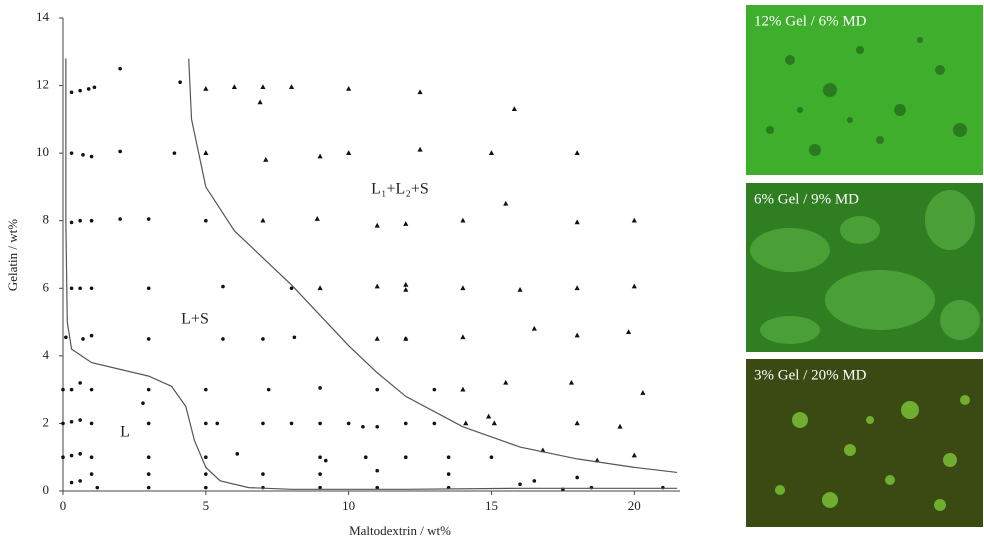  I want to click on x-tick-label: 10, so click(348, 505).